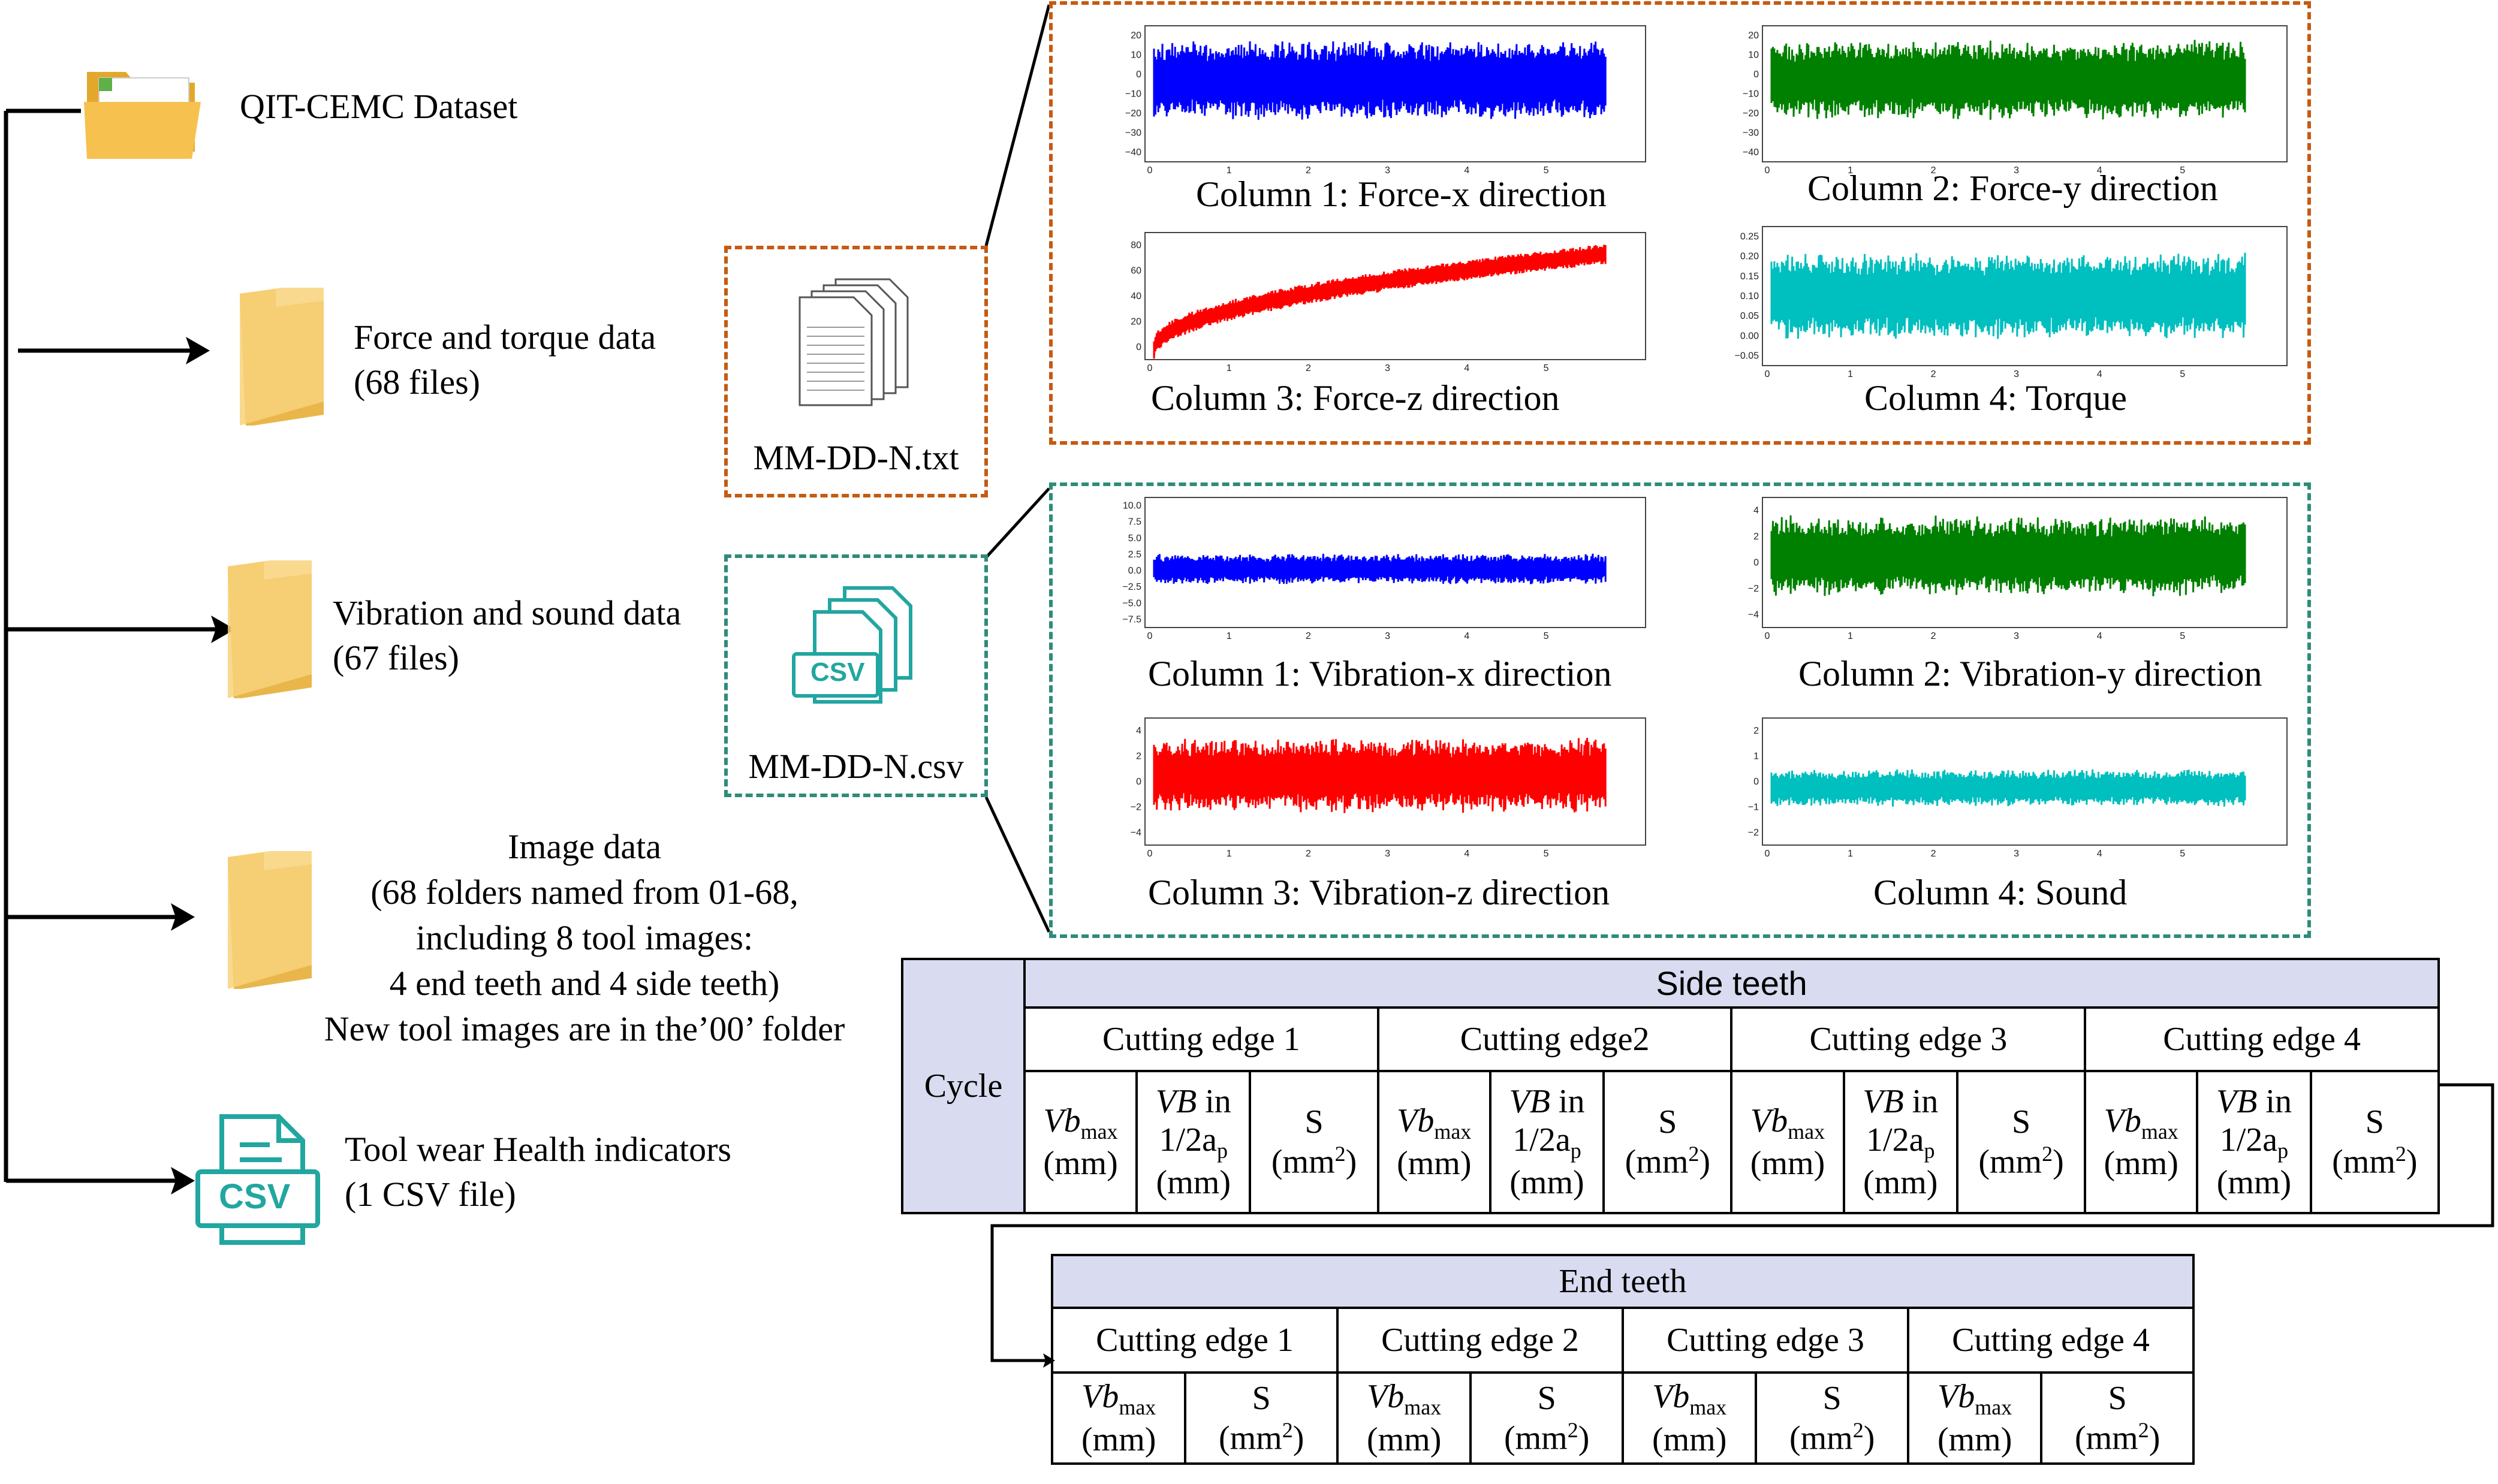  Describe the element at coordinates (1996, 398) in the screenshot. I see `plot-caption: Column 4: Torque` at that location.